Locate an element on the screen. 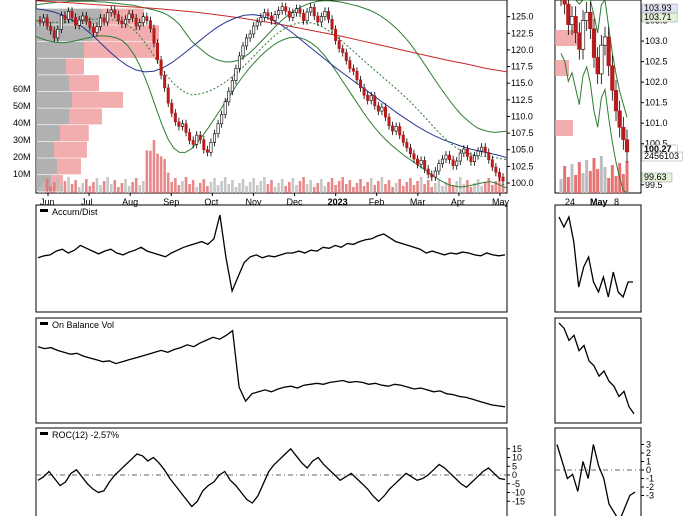 This screenshot has height=516, width=683. zoom-upper-band is located at coordinates (594, 59).